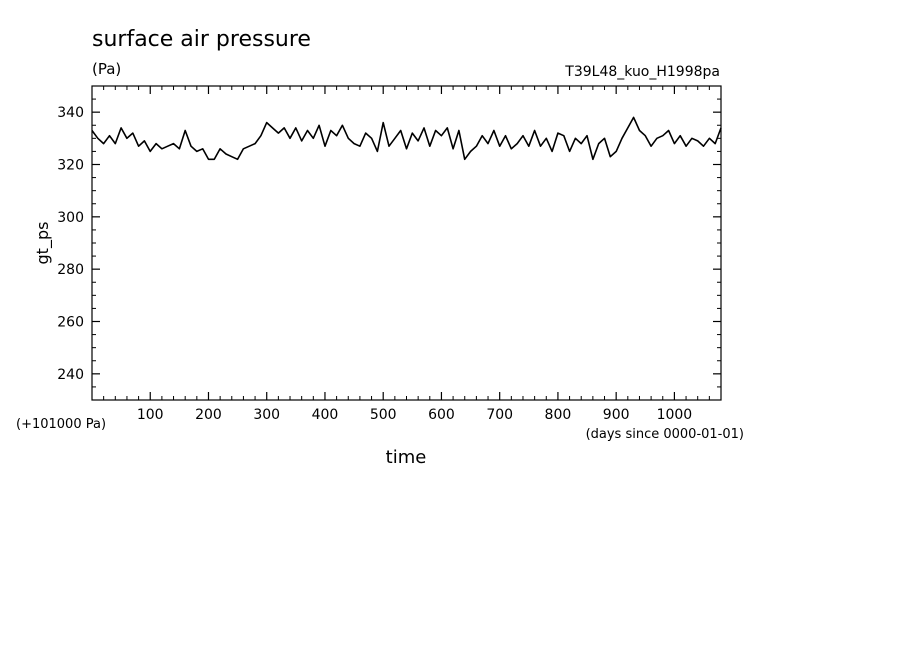 This screenshot has width=904, height=654. I want to click on y-tick-label: 300, so click(70, 218).